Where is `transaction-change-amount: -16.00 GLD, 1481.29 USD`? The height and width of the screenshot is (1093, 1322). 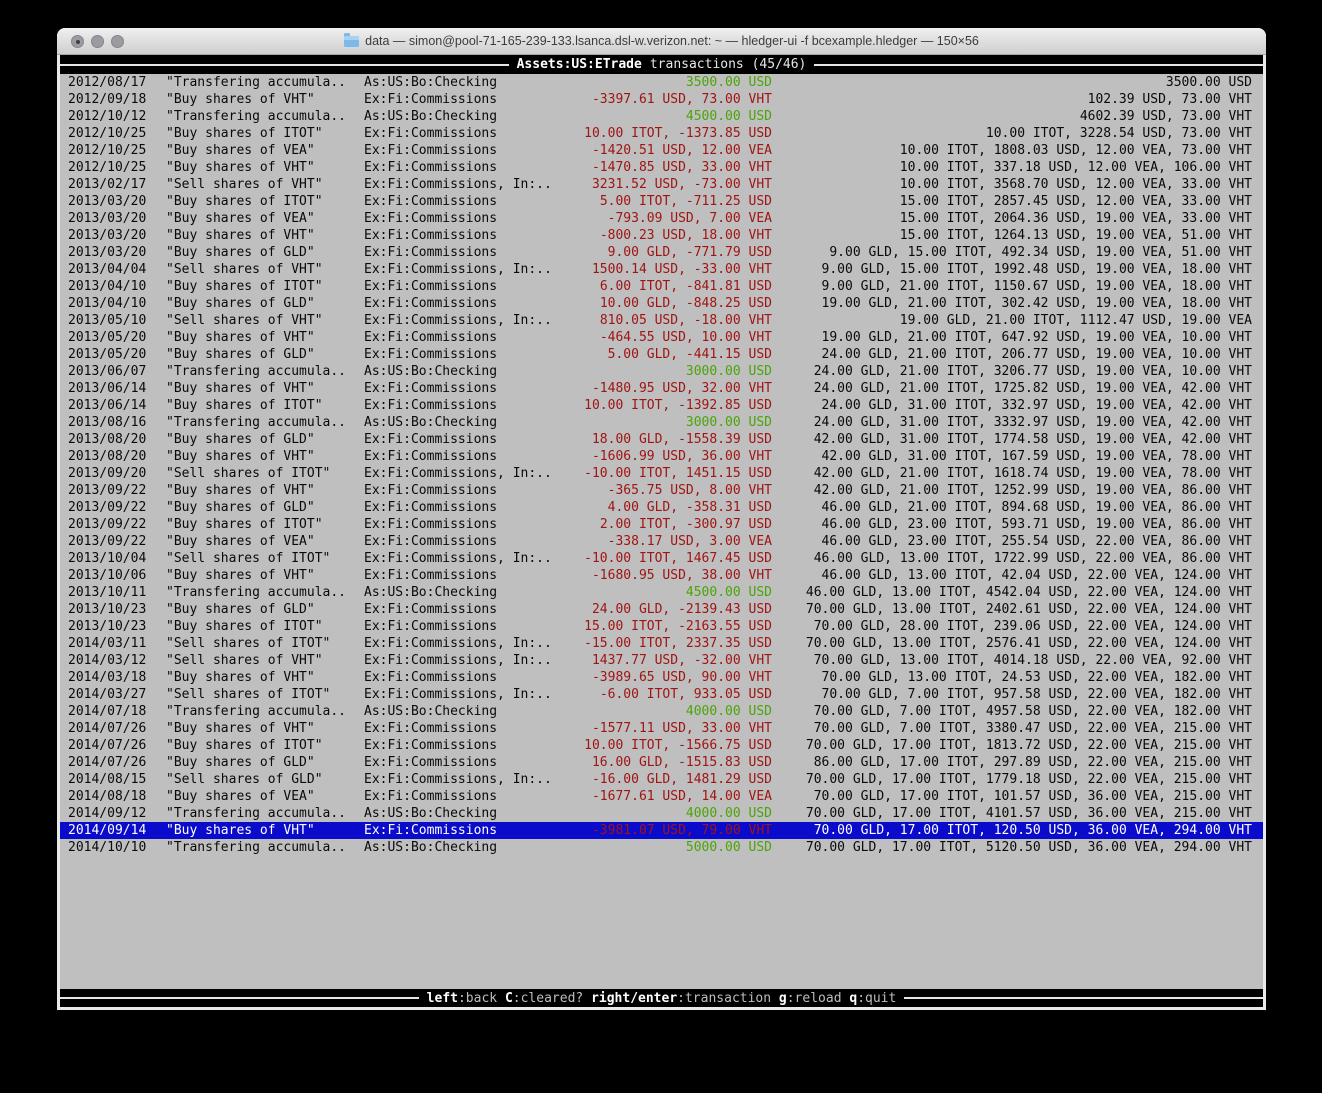
transaction-change-amount: -16.00 GLD, 1481.29 USD is located at coordinates (681, 779).